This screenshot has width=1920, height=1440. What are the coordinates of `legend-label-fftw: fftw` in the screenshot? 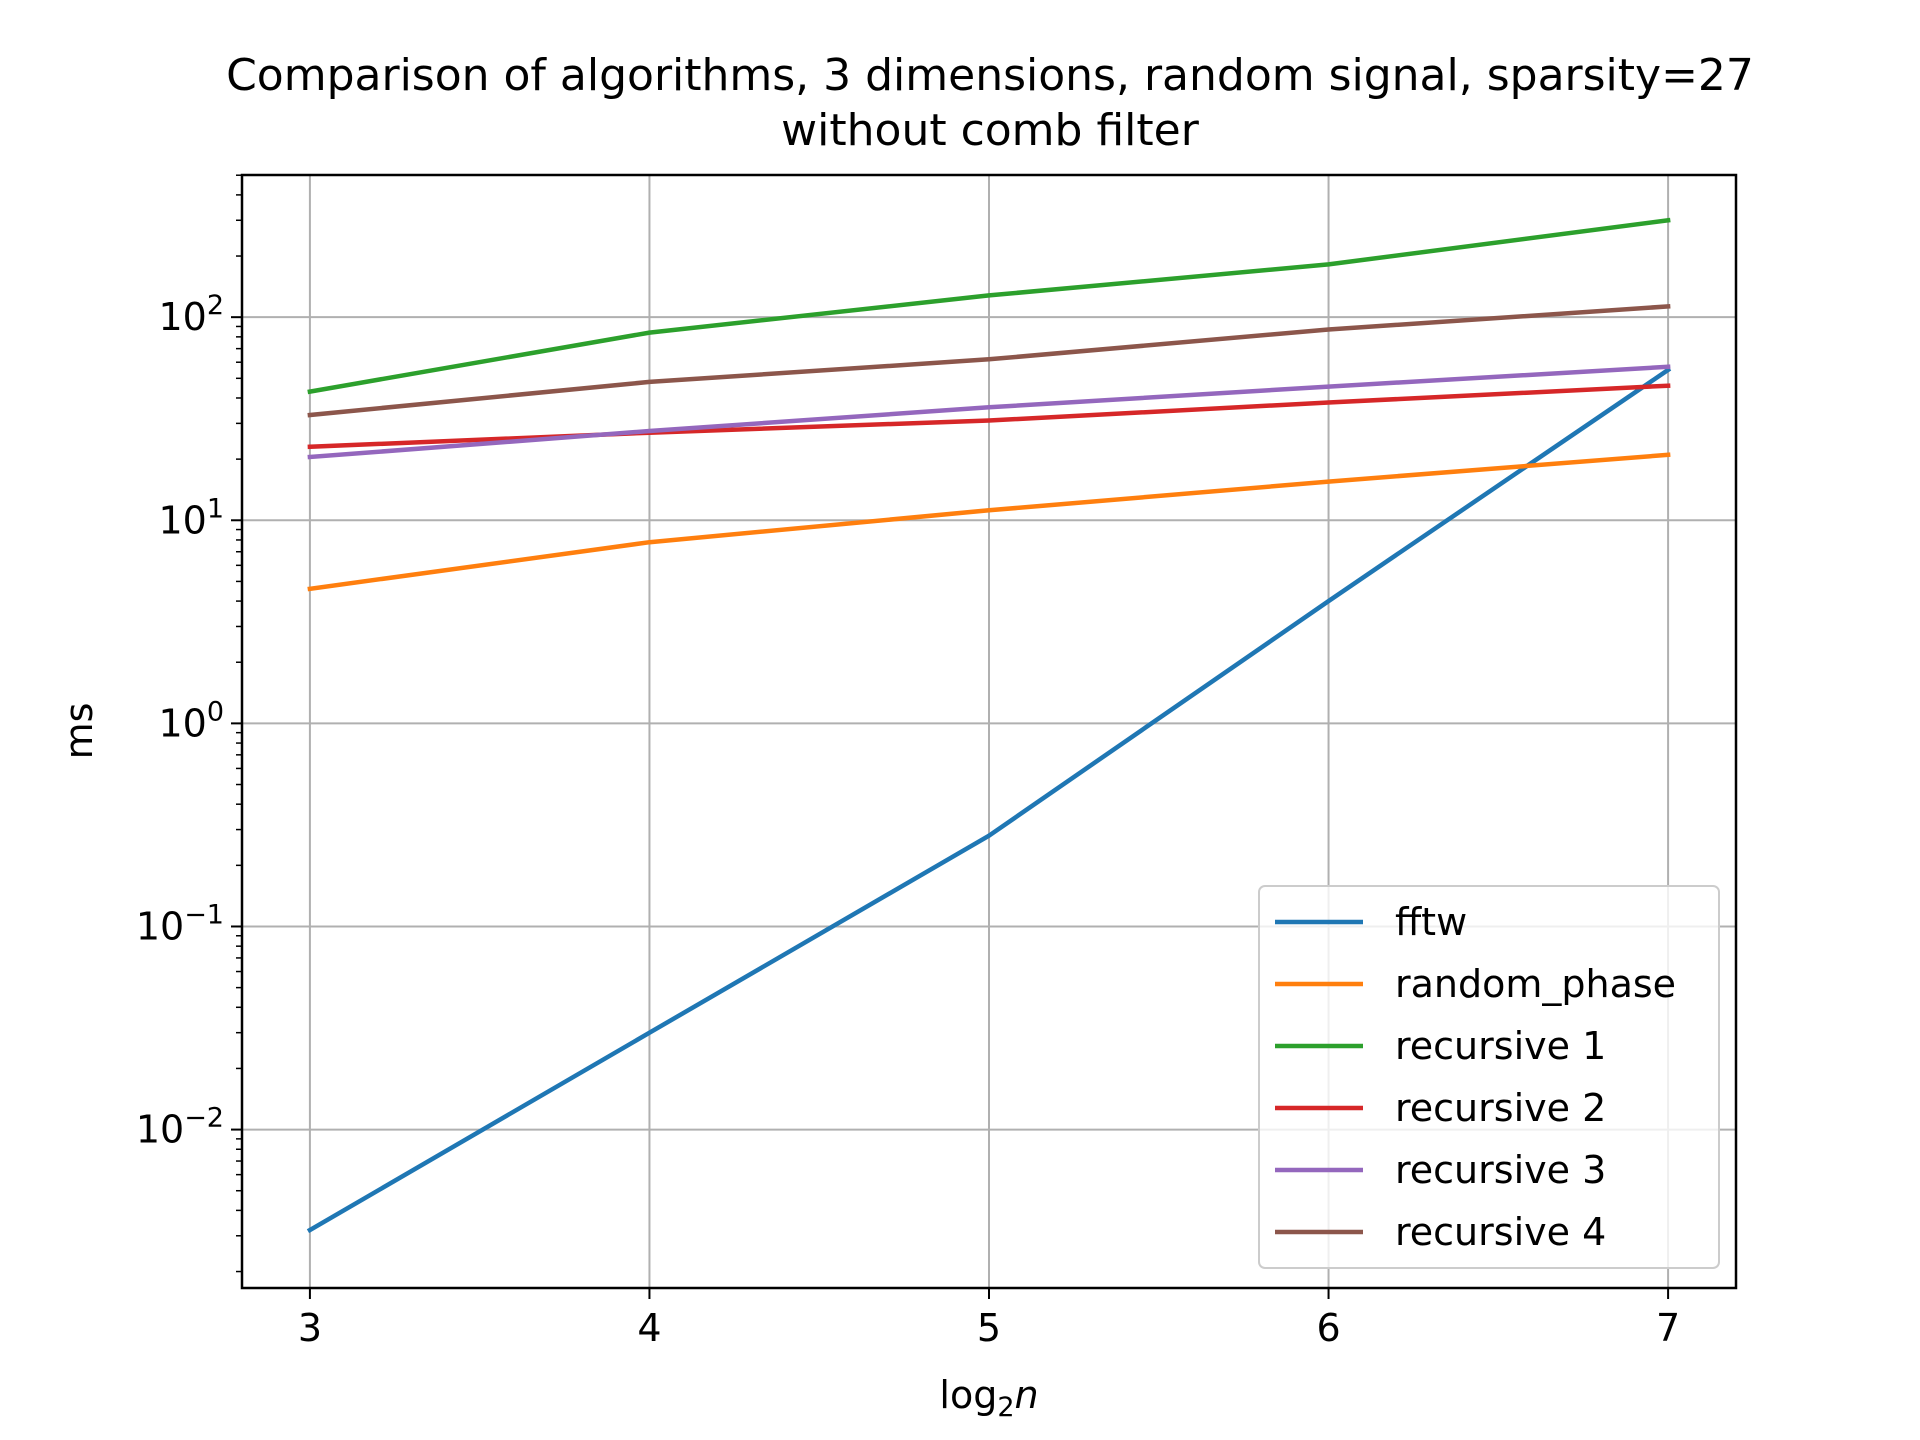 It's located at (1431, 922).